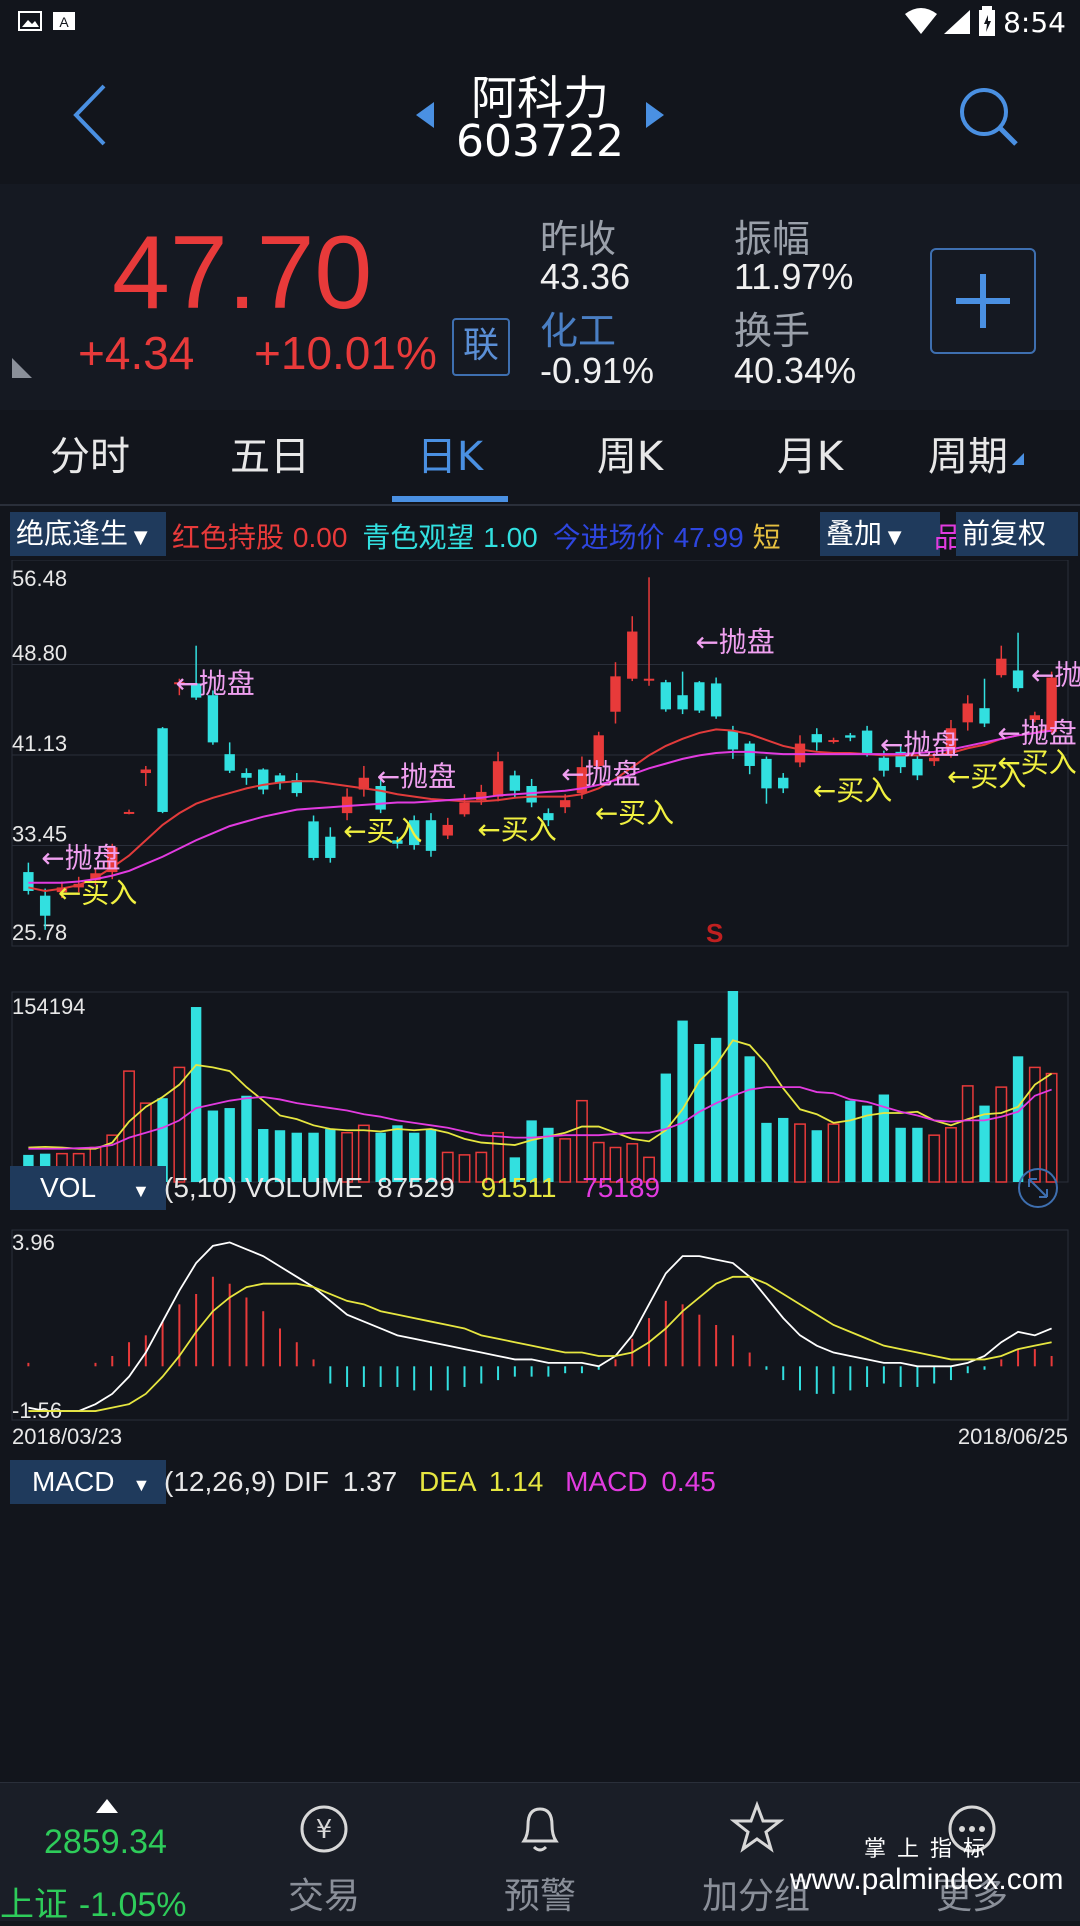 The height and width of the screenshot is (1926, 1080). I want to click on price-change: +4.34, so click(136, 353).